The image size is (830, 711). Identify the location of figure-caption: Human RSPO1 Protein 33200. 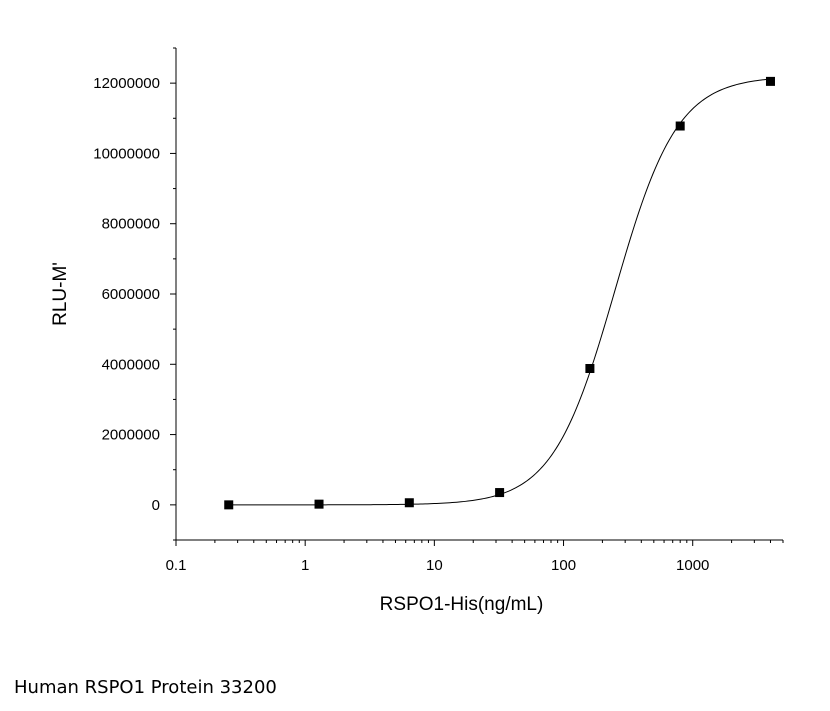
(145, 687).